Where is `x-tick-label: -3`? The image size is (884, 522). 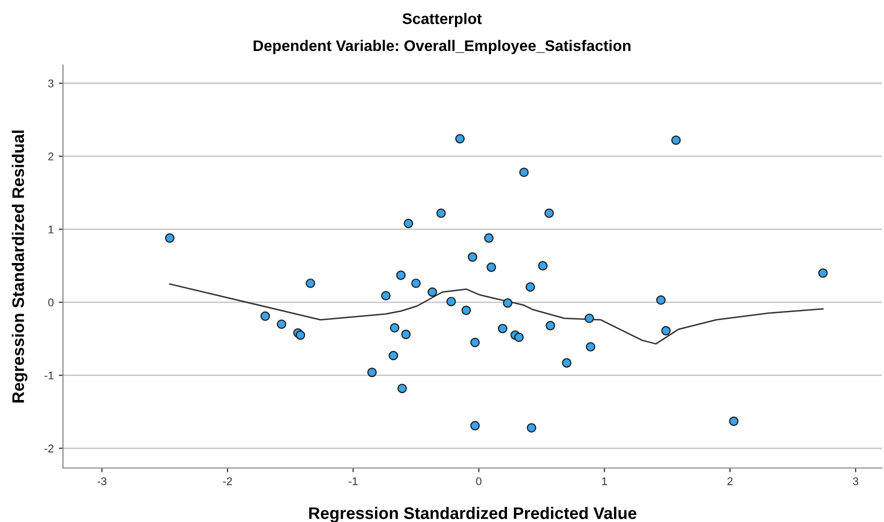 x-tick-label: -3 is located at coordinates (101, 481).